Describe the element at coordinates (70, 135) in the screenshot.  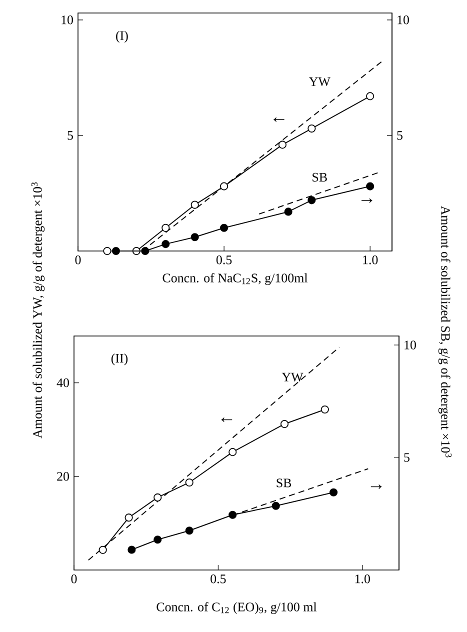
I see `y-tick-label: 5` at that location.